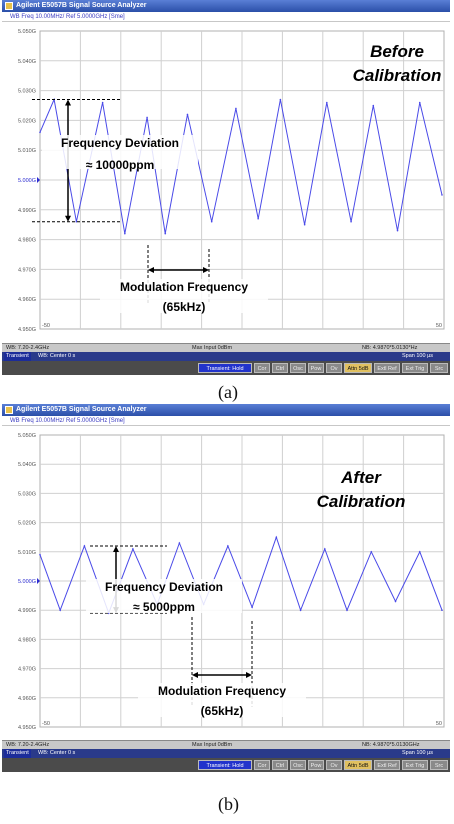 The image size is (454, 824). What do you see at coordinates (151, 270) in the screenshot?
I see `arrow-left-icon` at bounding box center [151, 270].